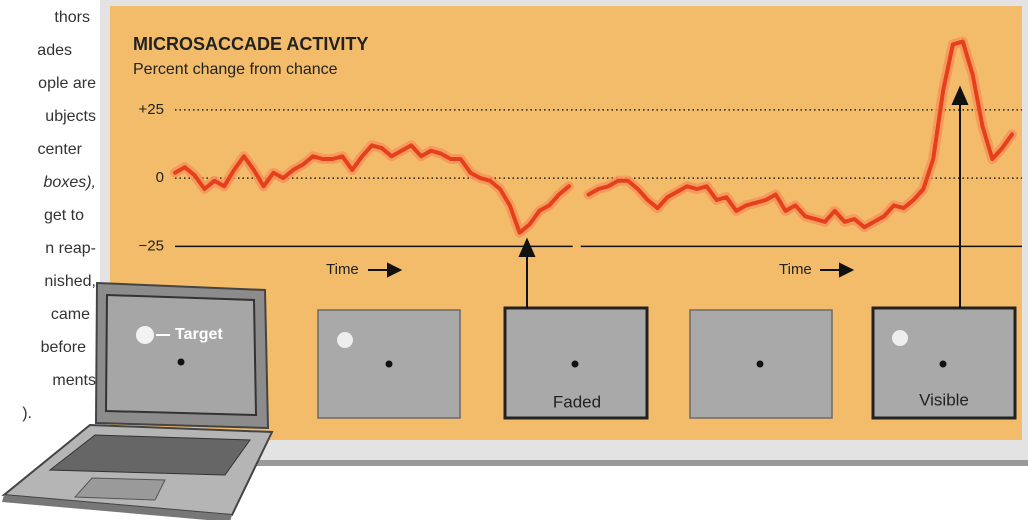  Describe the element at coordinates (944, 399) in the screenshot. I see `panel-label: Visible` at that location.